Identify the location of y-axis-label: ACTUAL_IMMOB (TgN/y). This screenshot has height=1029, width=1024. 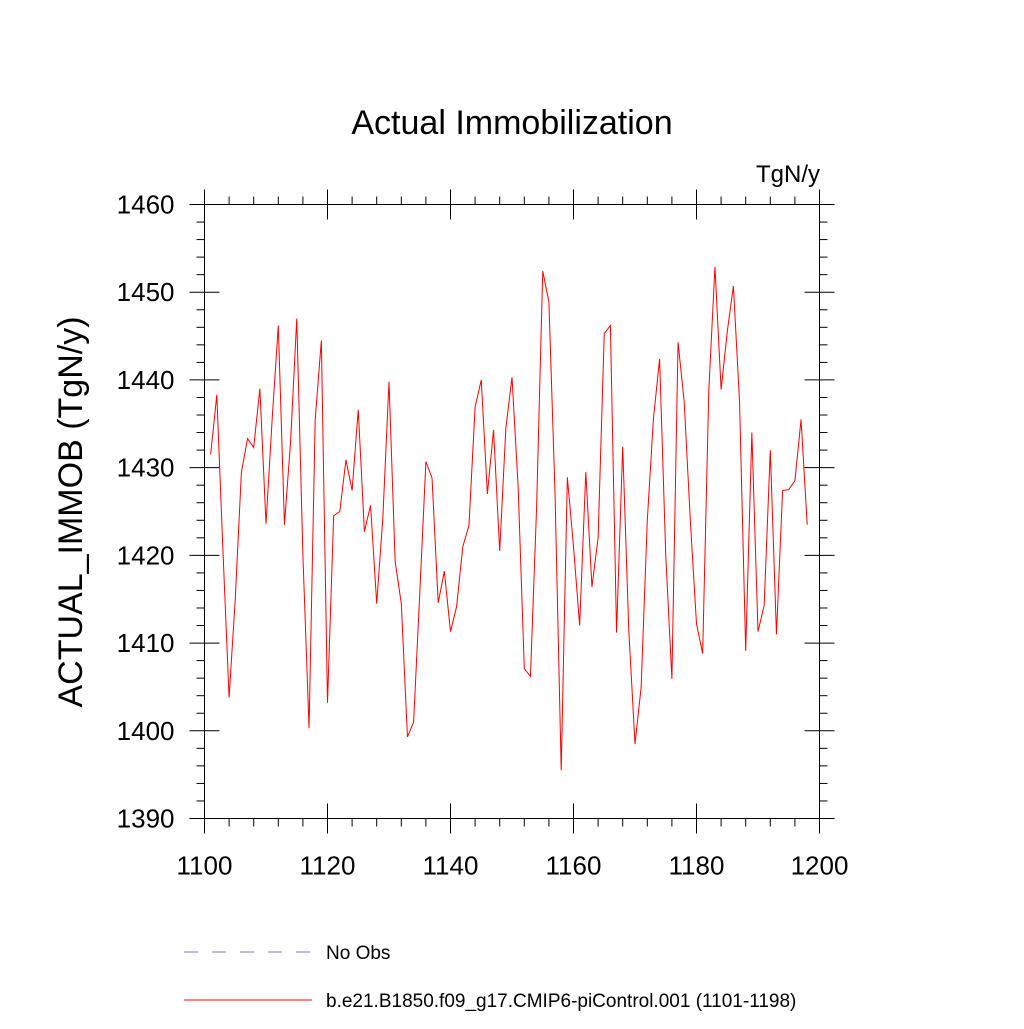
(71, 511).